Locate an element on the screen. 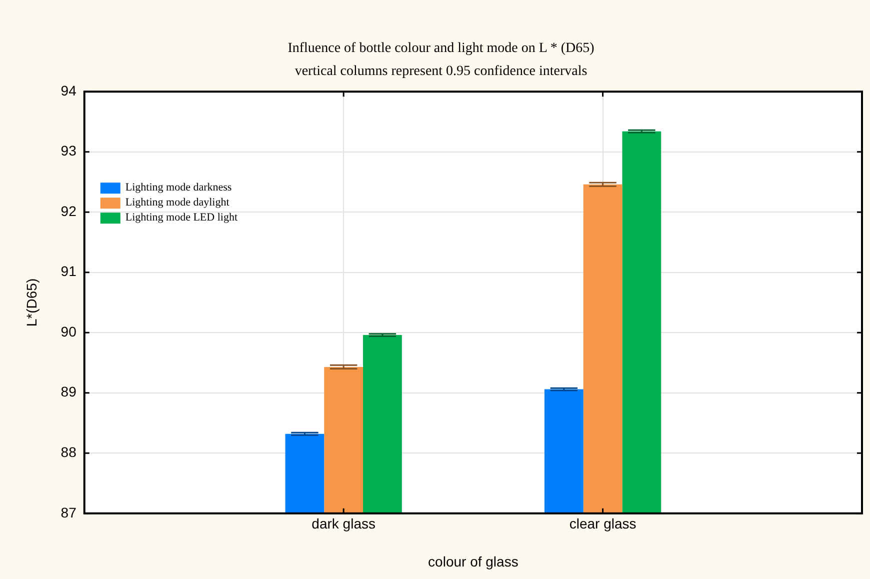  x-tick-label: clear glass is located at coordinates (602, 524).